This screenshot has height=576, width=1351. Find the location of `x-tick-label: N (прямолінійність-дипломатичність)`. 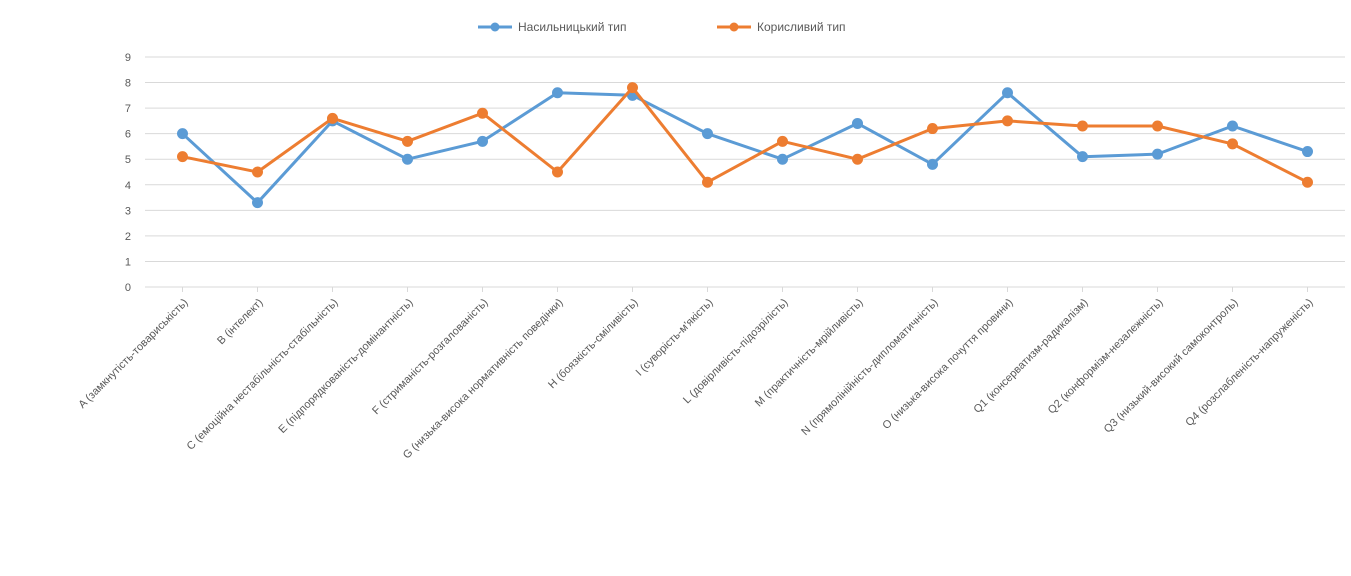

x-tick-label: N (прямолінійність-дипломатичність) is located at coordinates (869, 367).